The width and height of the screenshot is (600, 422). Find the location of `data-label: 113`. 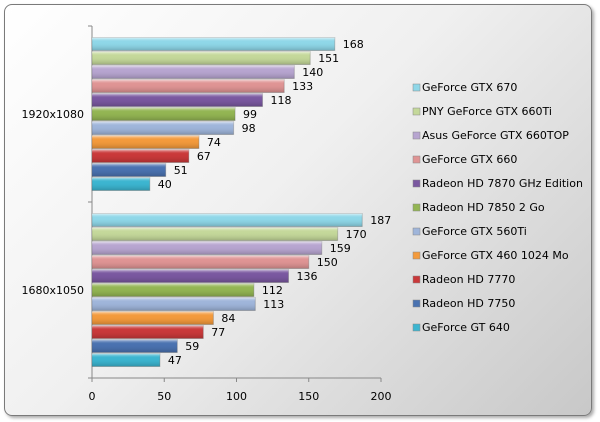

data-label: 113 is located at coordinates (273, 304).